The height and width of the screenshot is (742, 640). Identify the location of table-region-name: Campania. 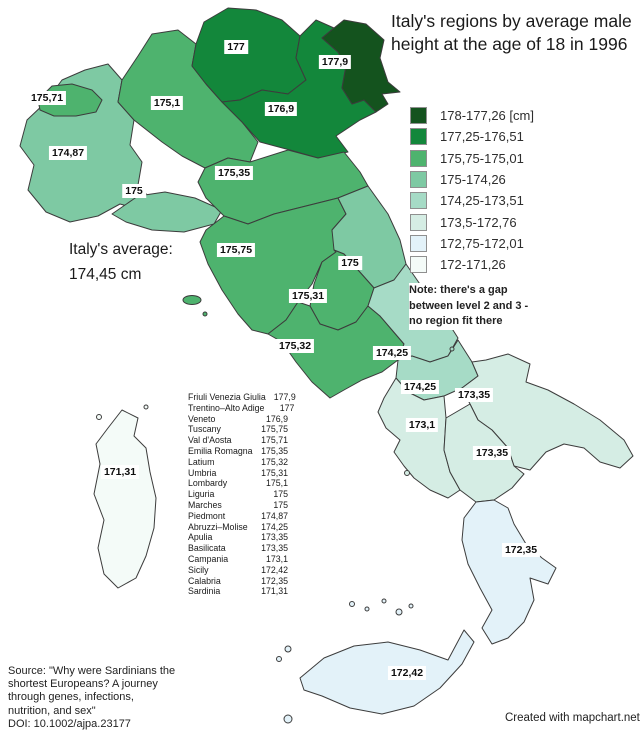
(208, 558).